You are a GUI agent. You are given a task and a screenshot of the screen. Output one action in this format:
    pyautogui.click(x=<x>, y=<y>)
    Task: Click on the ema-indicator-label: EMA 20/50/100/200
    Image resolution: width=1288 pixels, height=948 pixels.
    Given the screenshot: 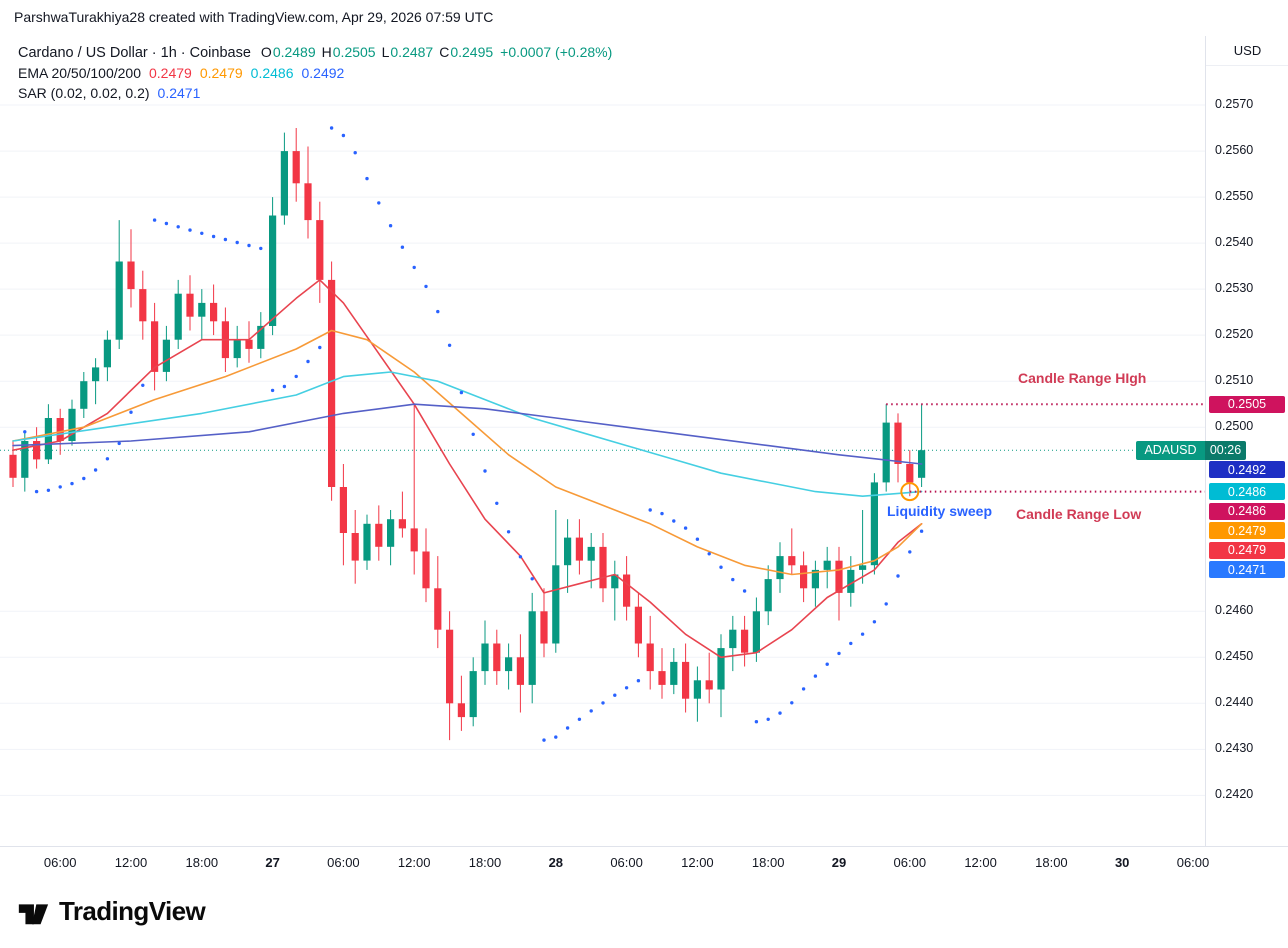 What is the action you would take?
    pyautogui.click(x=79, y=72)
    